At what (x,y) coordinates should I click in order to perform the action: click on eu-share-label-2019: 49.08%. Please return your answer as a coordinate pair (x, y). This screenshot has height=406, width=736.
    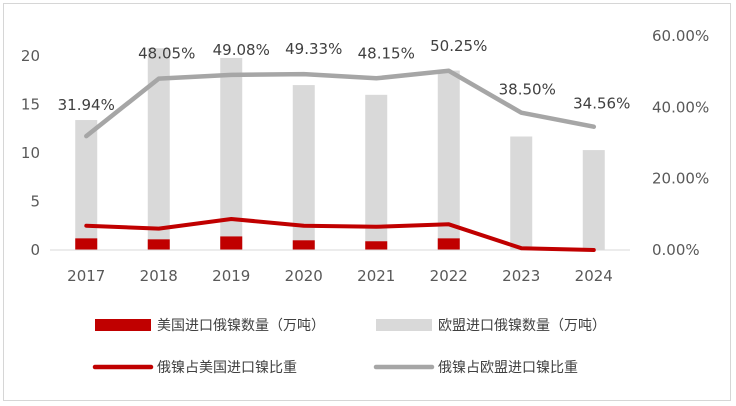
    Looking at the image, I should click on (241, 50).